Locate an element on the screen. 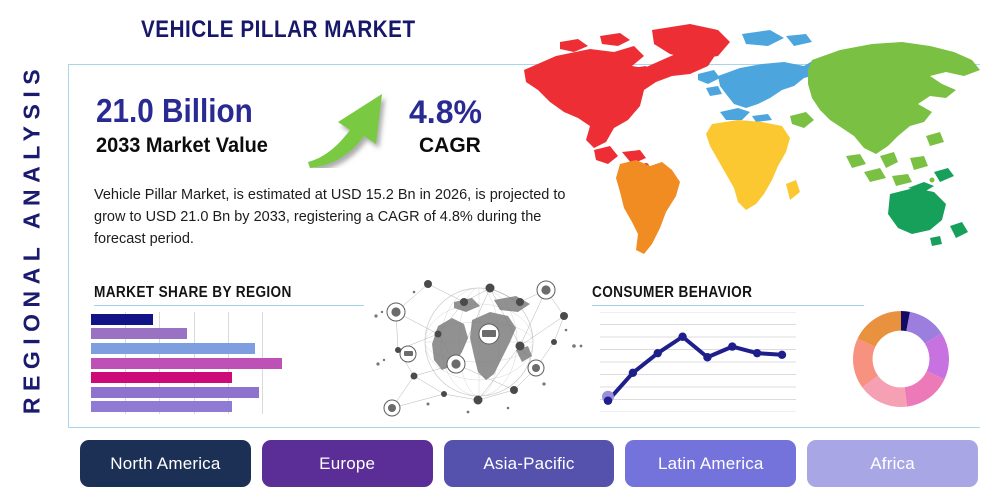 The image size is (1000, 500). line-series-path is located at coordinates (695, 368).